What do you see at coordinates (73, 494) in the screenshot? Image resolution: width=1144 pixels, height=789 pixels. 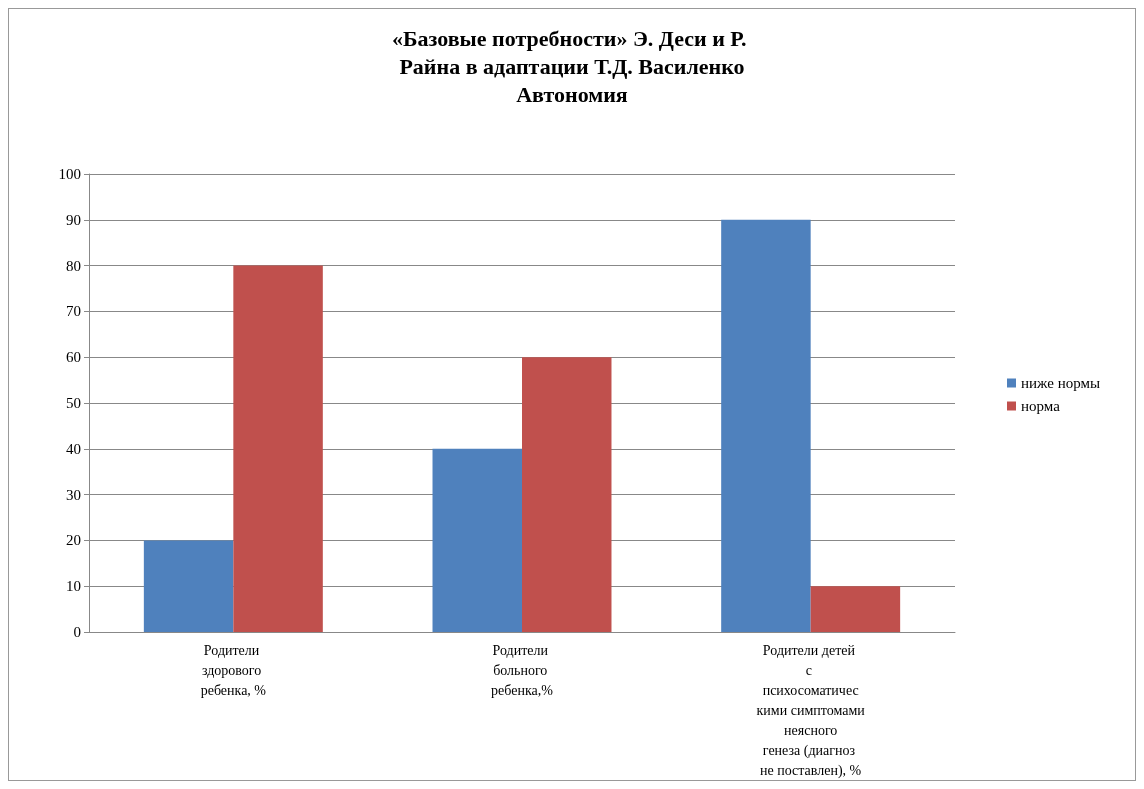 I see `y-tick-label: 30` at bounding box center [73, 494].